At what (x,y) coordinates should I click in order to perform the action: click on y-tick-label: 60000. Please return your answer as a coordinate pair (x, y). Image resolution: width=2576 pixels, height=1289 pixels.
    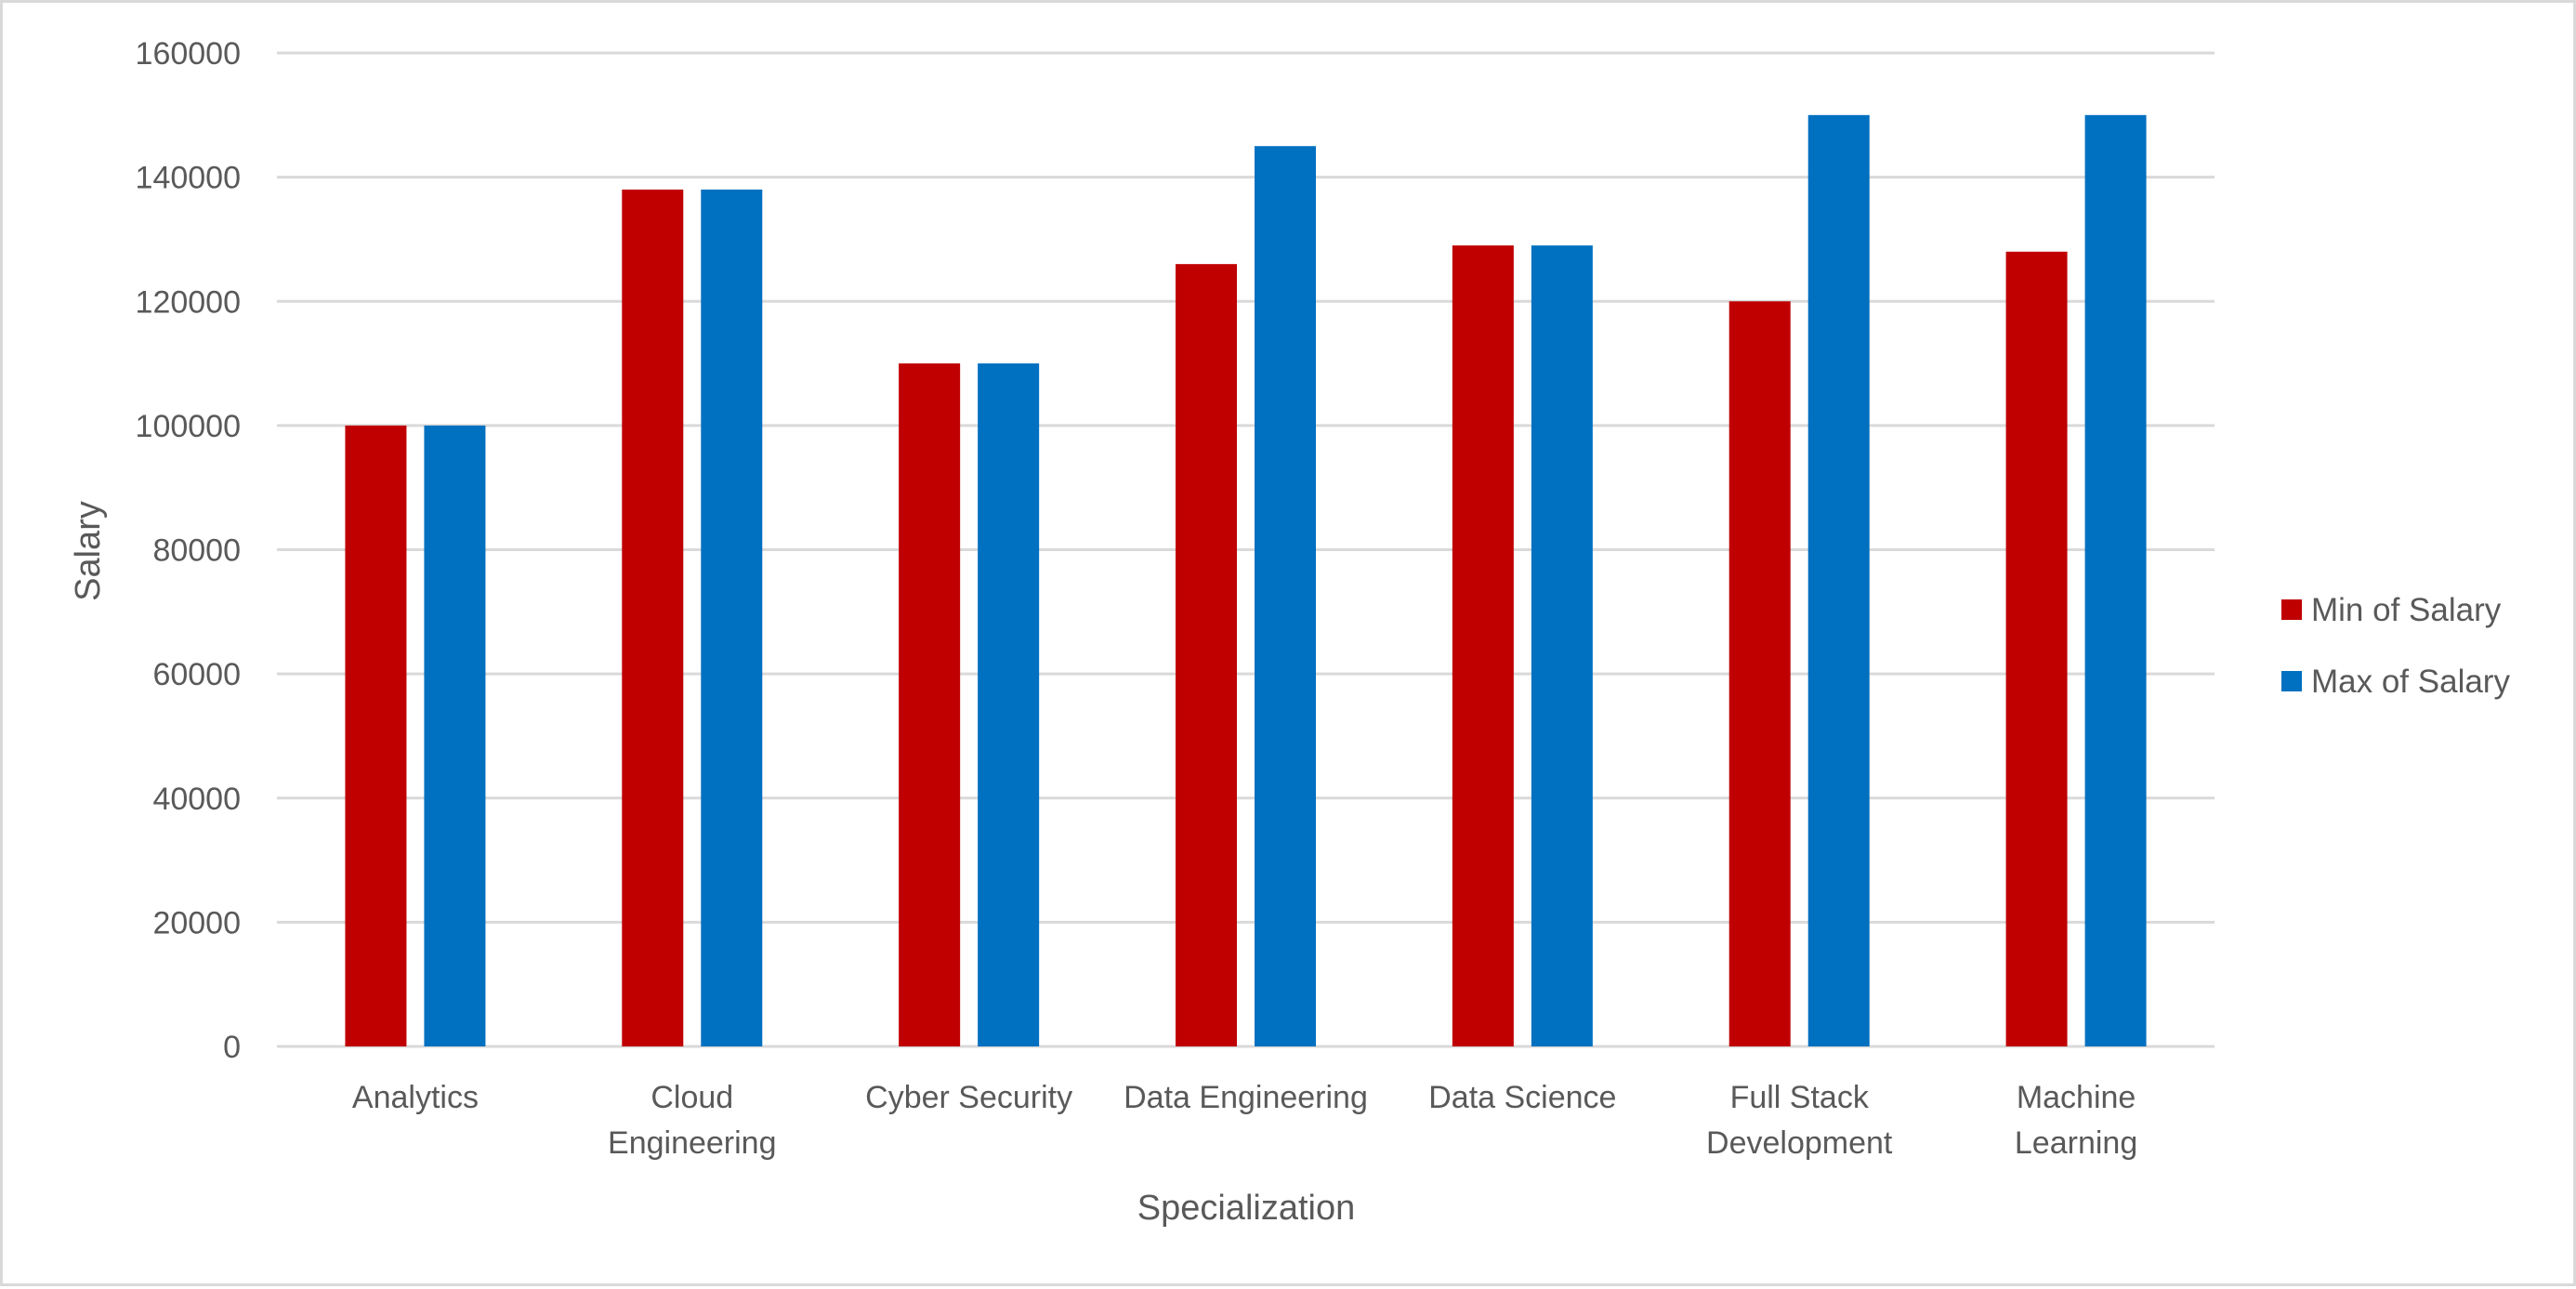
    Looking at the image, I should click on (196, 674).